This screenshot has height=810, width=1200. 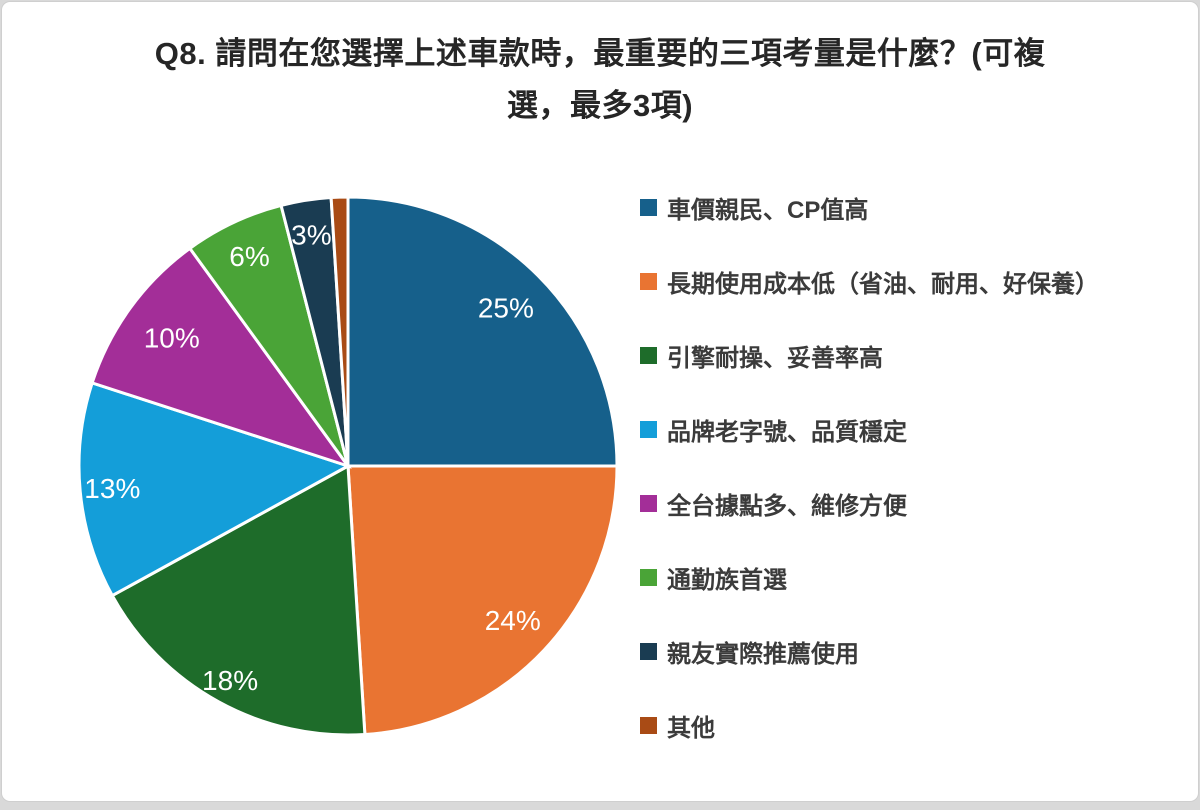 I want to click on legend-label: 引擎耐操、妥善率高, so click(x=775, y=358).